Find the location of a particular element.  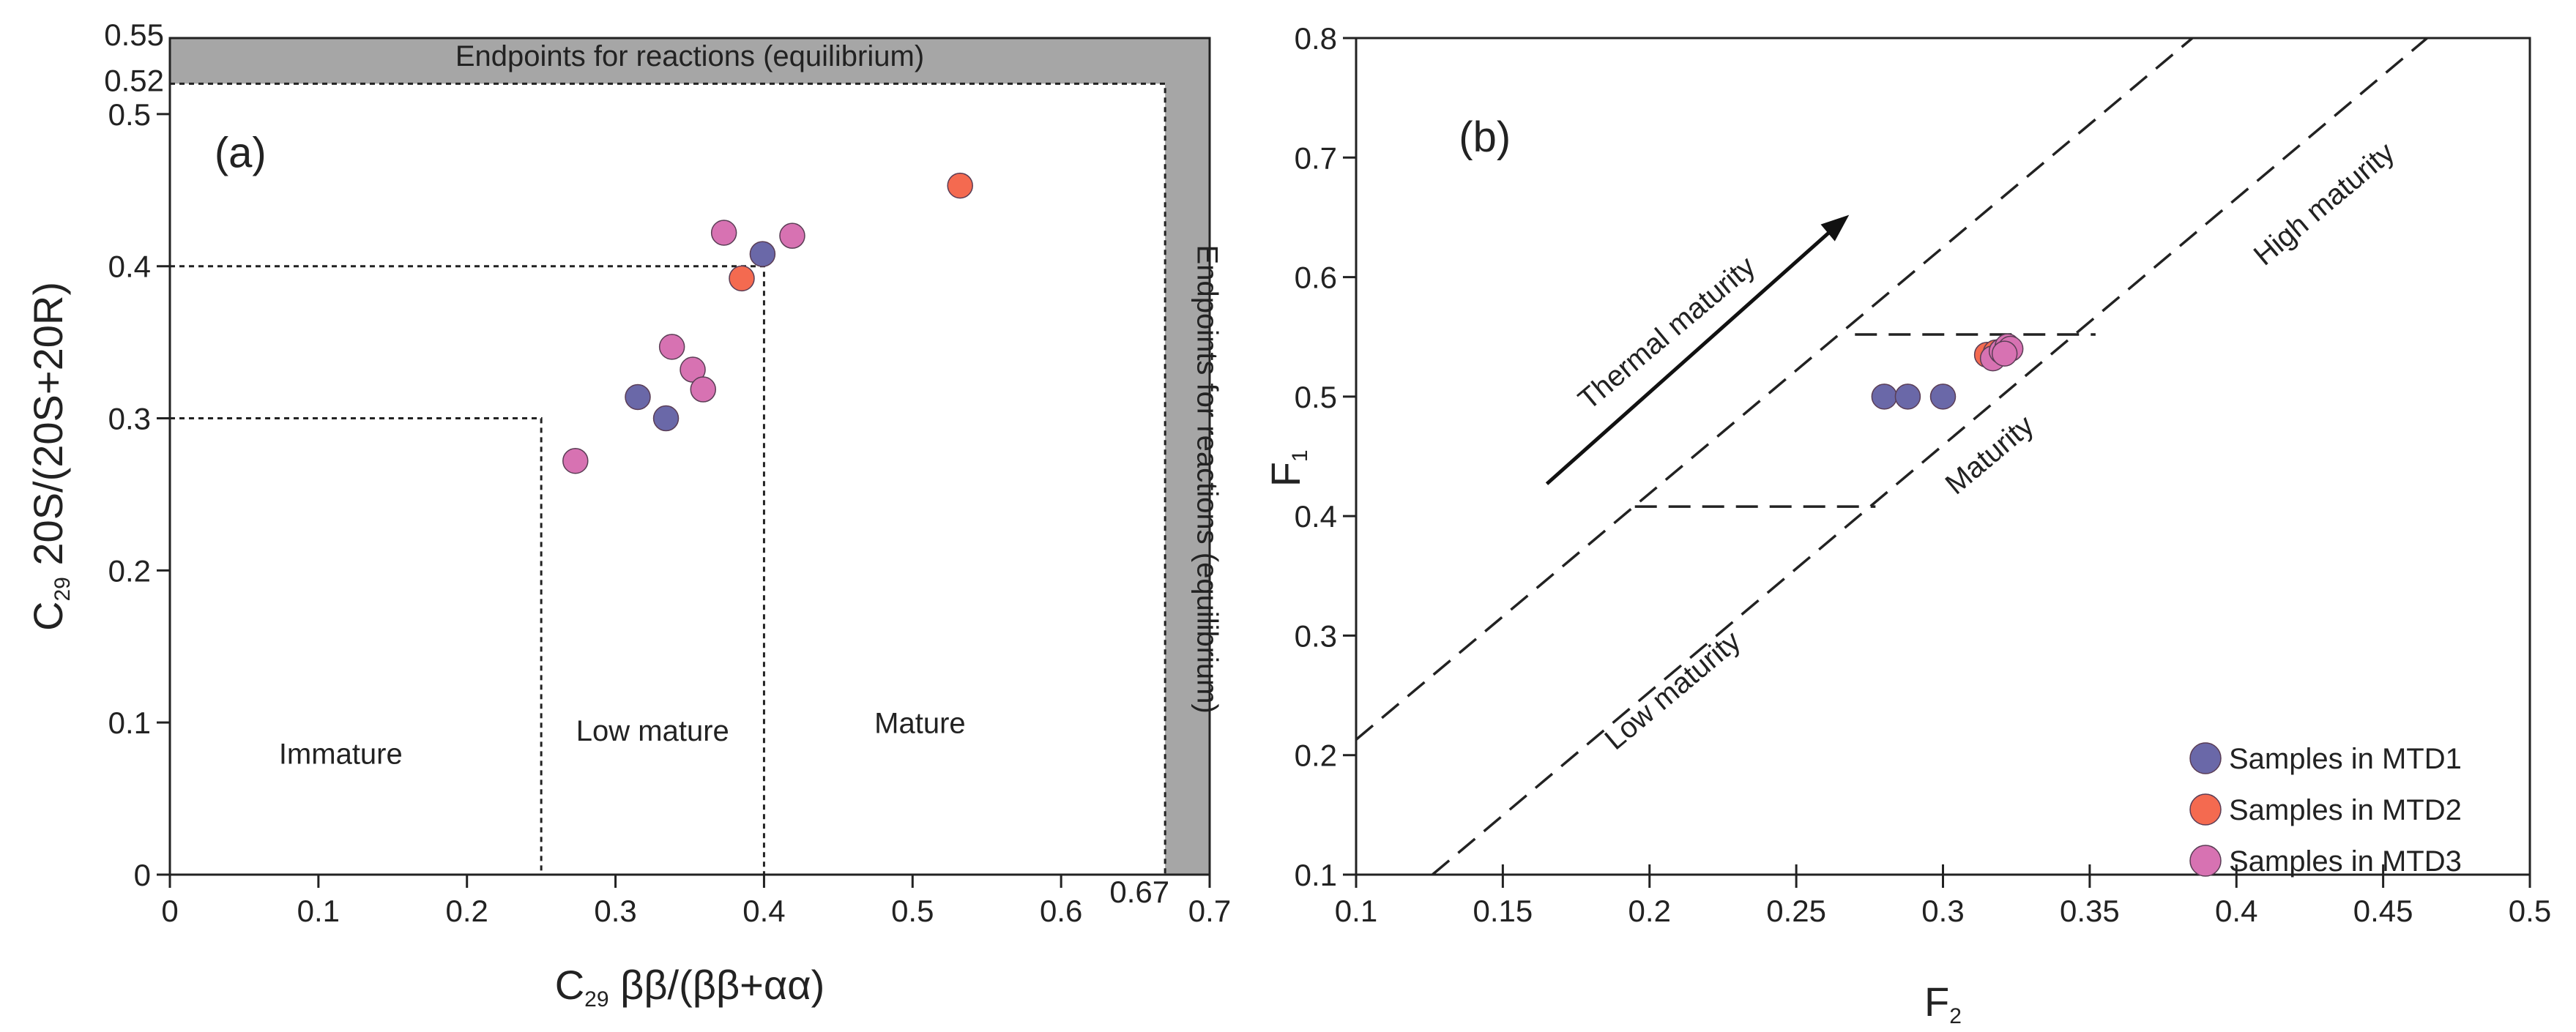

x-tick-label-b: 0.5 is located at coordinates (2530, 911).